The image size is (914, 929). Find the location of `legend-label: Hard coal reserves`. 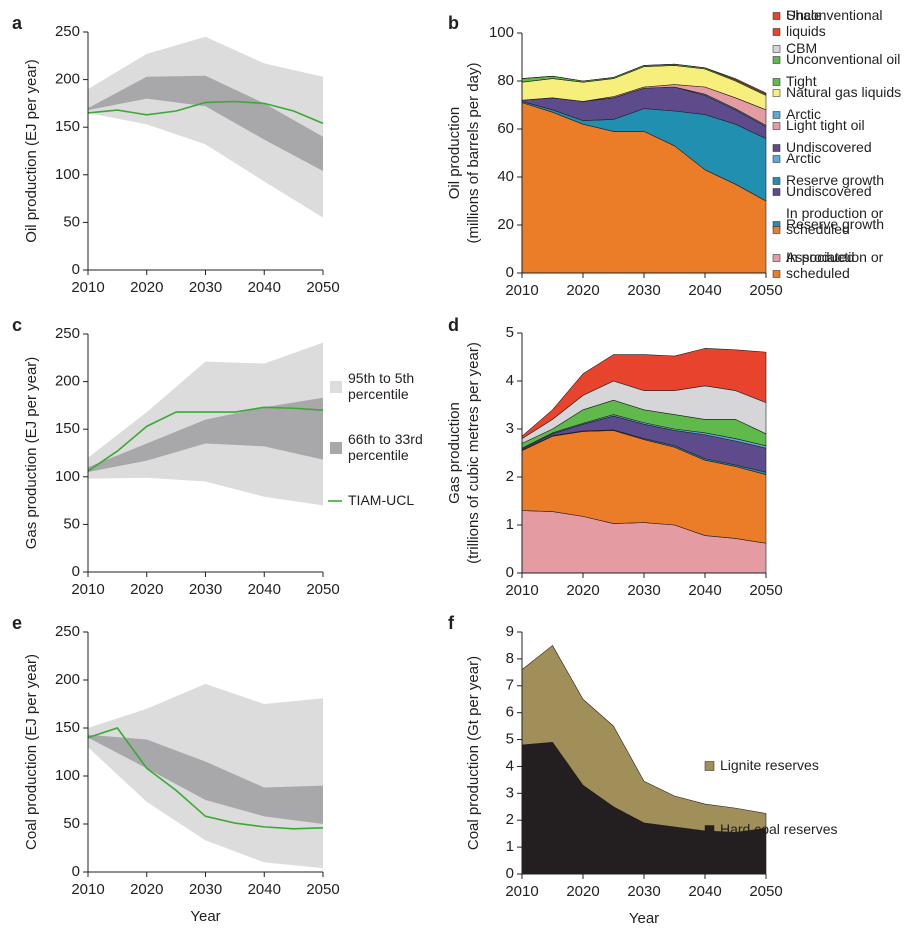

legend-label: Hard coal reserves is located at coordinates (779, 829).